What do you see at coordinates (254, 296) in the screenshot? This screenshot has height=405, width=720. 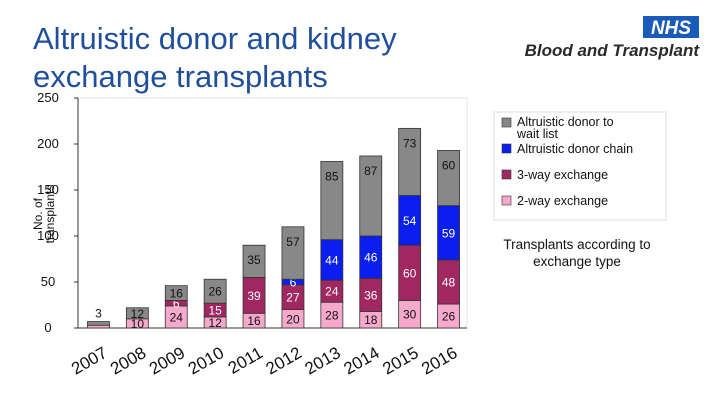 I see `data-label: 39` at bounding box center [254, 296].